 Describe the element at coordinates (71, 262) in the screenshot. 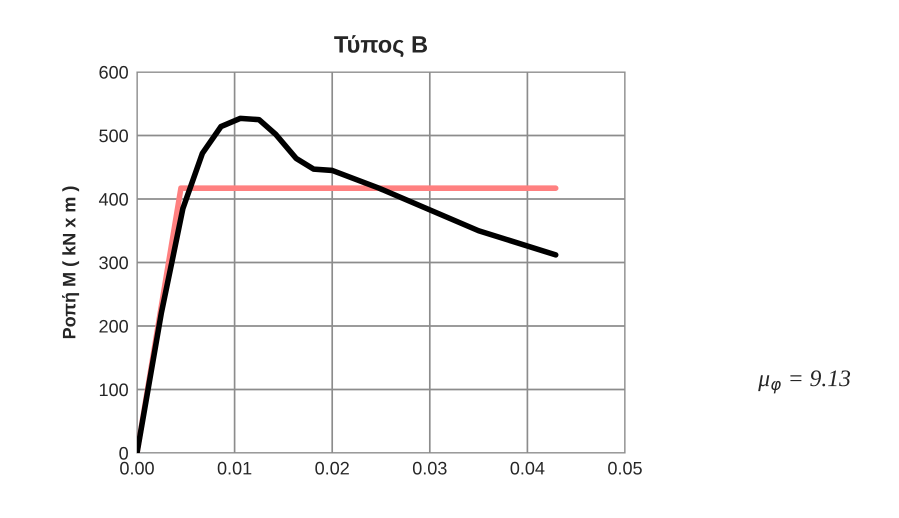

I see `y-axis-title: Ροπή Μ ( kN x m )` at that location.